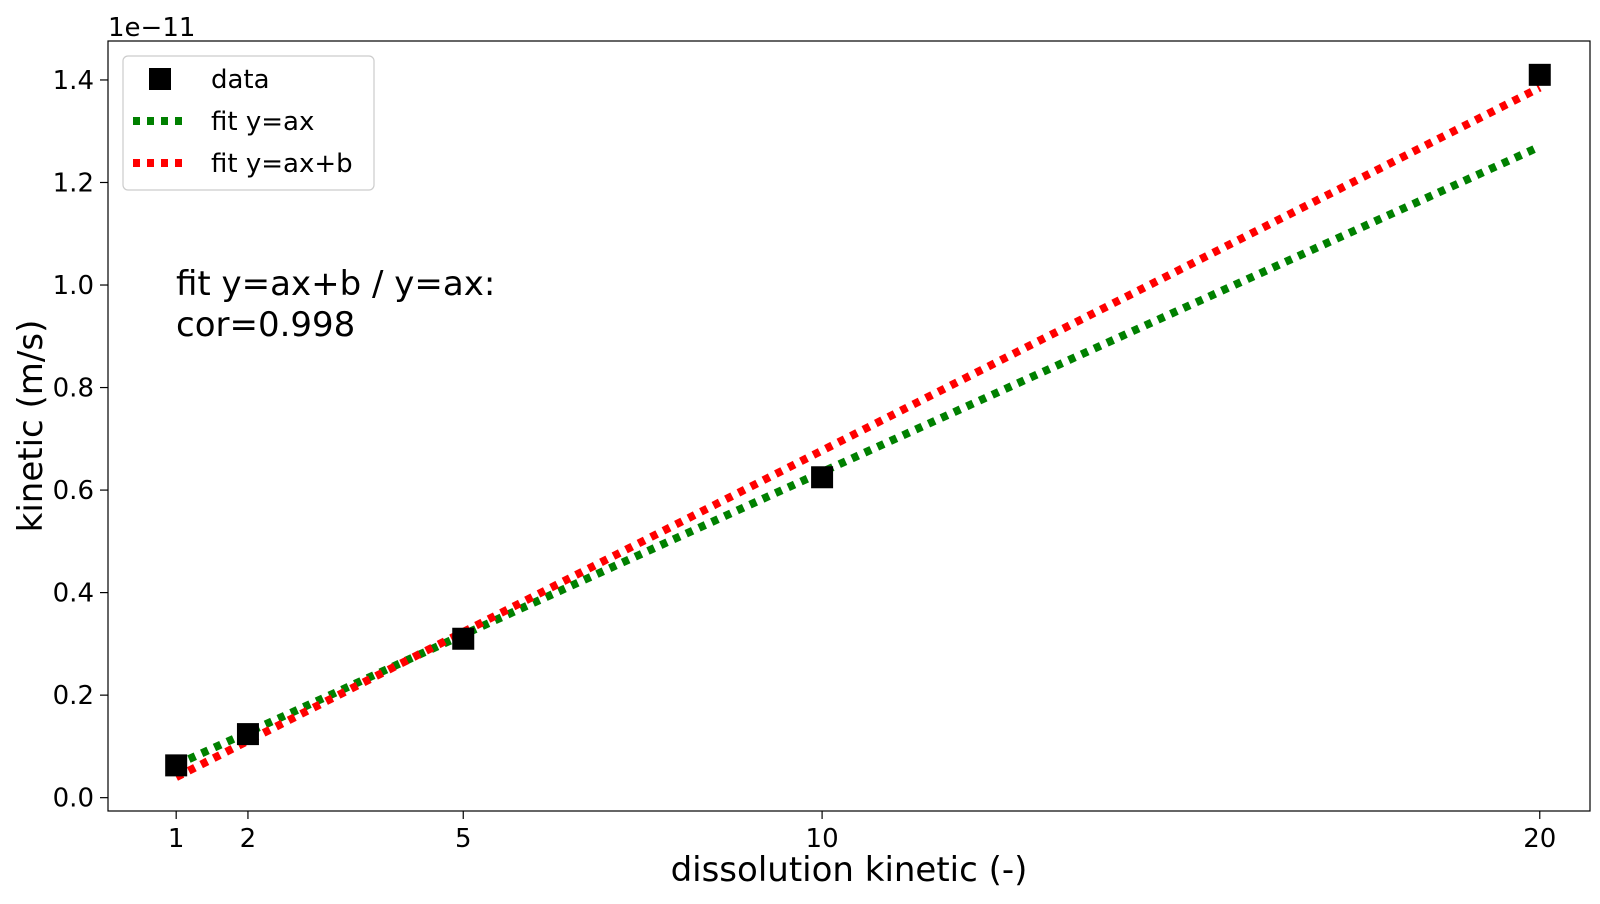 The height and width of the screenshot is (904, 1600). I want to click on legend-box, so click(248, 123).